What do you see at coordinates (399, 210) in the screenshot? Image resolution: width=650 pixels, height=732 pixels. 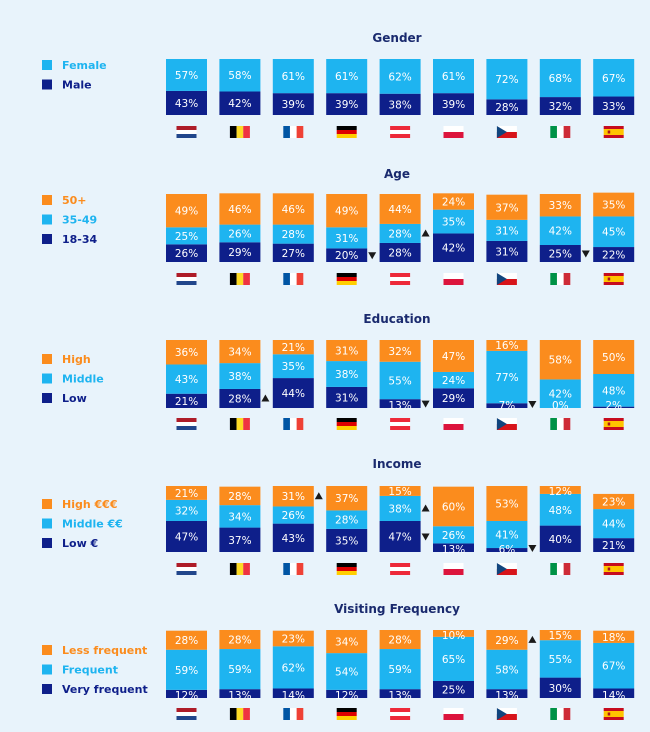 I see `data-label: 44%` at bounding box center [399, 210].